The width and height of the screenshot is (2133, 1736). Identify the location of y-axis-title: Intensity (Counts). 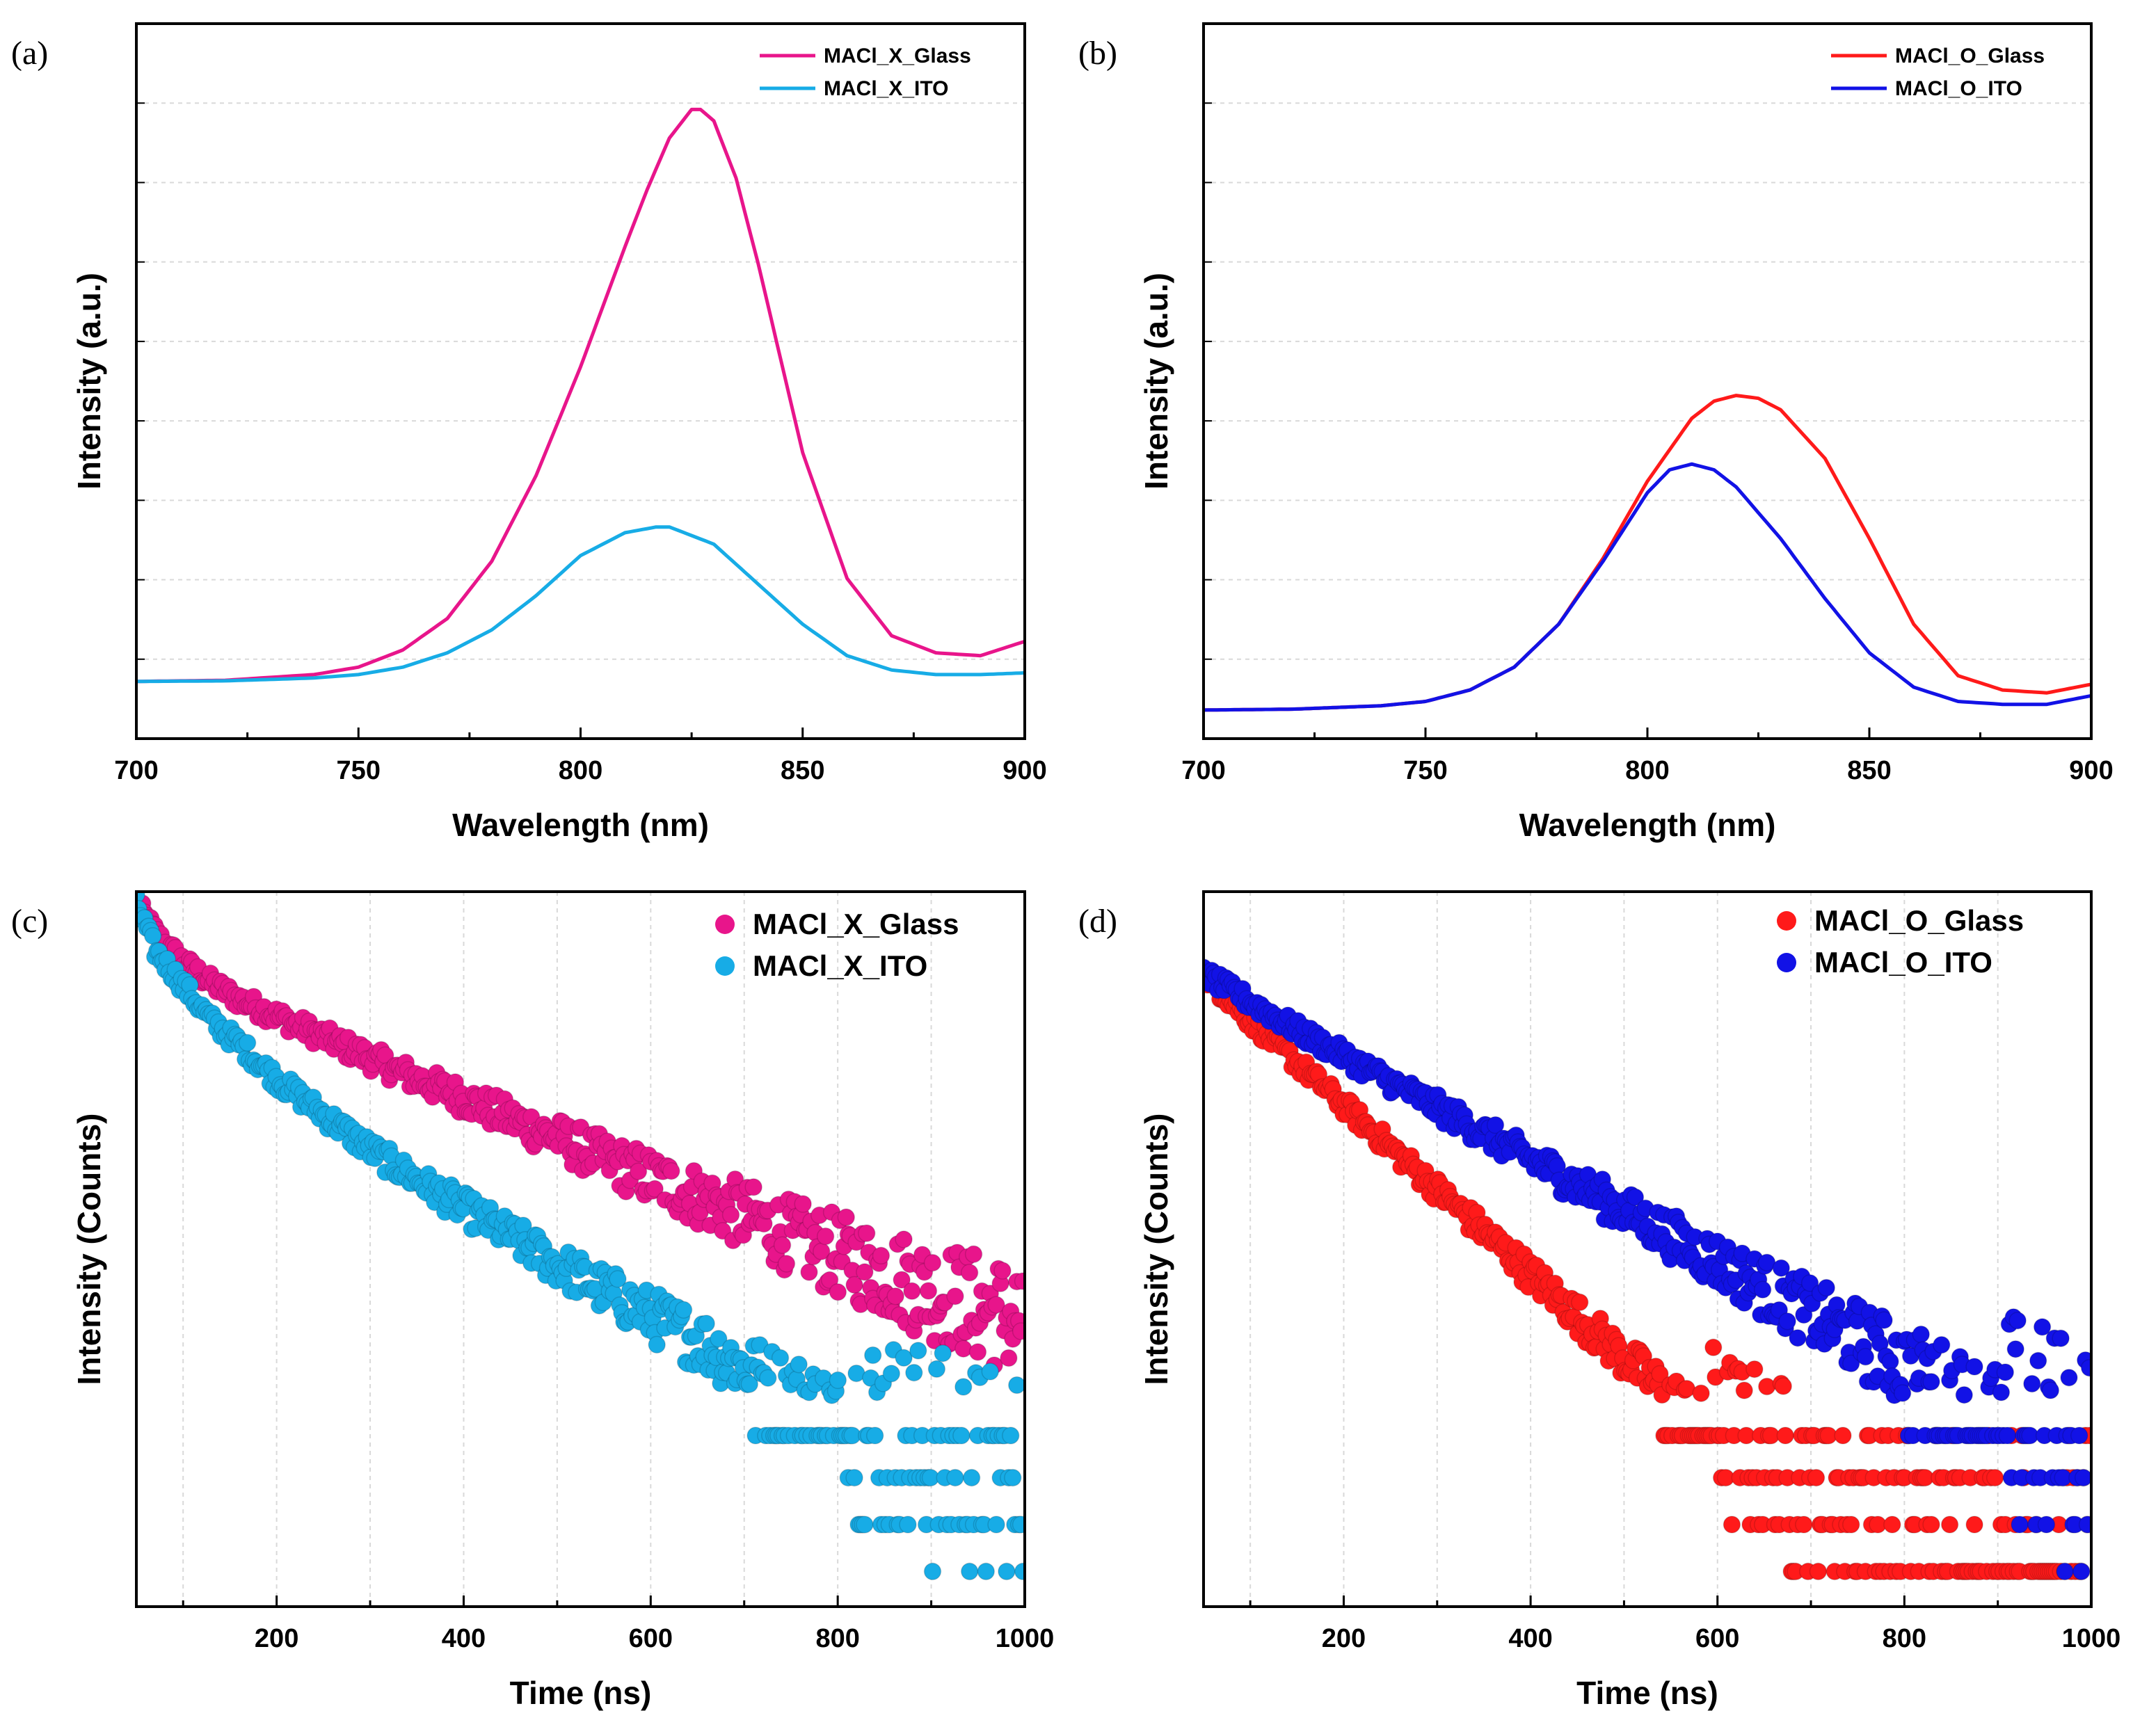
(1156, 1249).